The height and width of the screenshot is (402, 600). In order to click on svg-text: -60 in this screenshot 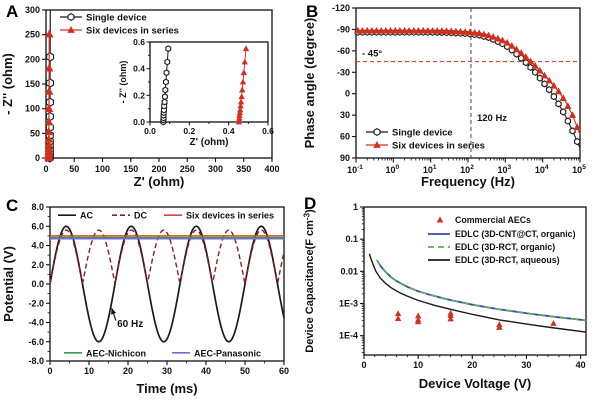, I will do `click(343, 51)`.